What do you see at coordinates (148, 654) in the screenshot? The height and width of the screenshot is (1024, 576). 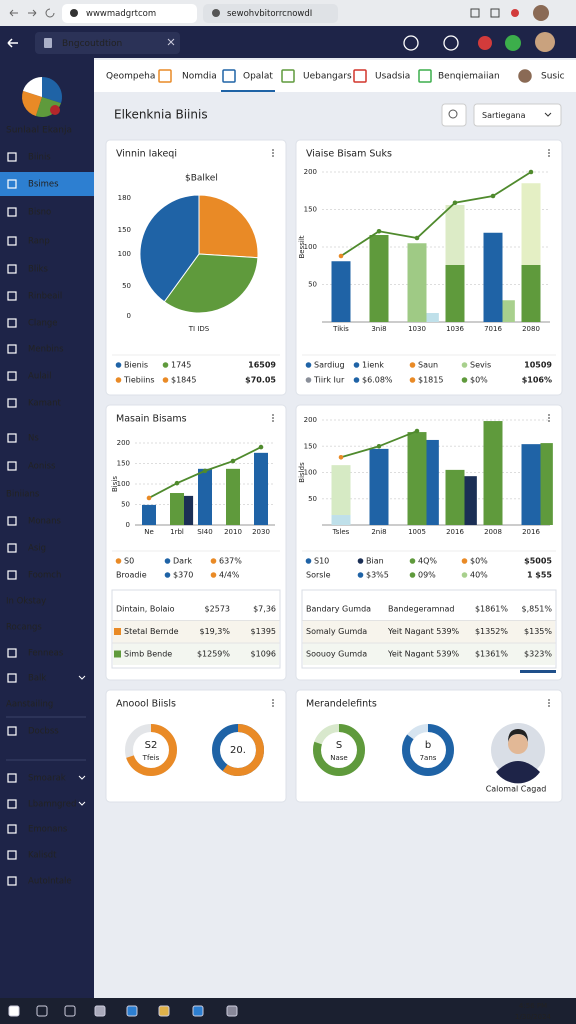 I see `table-cell: Simb Bende` at bounding box center [148, 654].